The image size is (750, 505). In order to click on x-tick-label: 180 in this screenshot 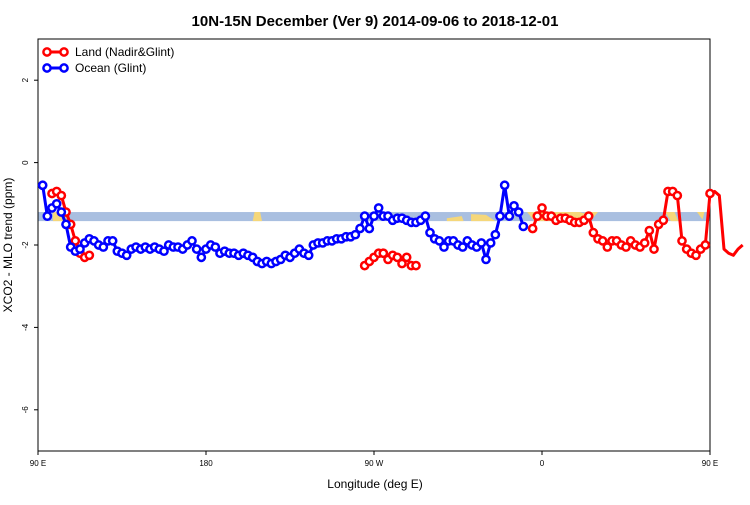, I will do `click(206, 463)`.